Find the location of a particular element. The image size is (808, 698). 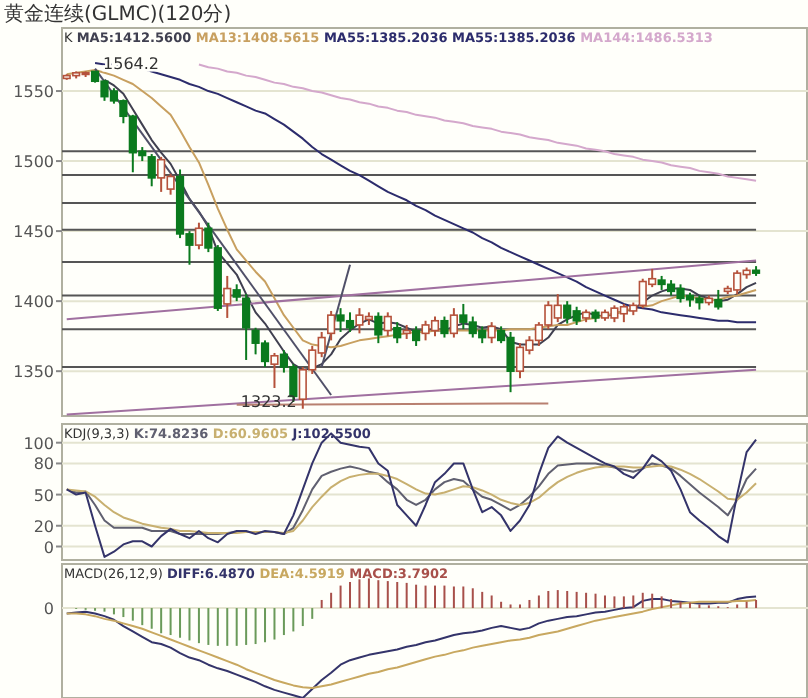

y-tick-label: 1550 is located at coordinates (33, 92).